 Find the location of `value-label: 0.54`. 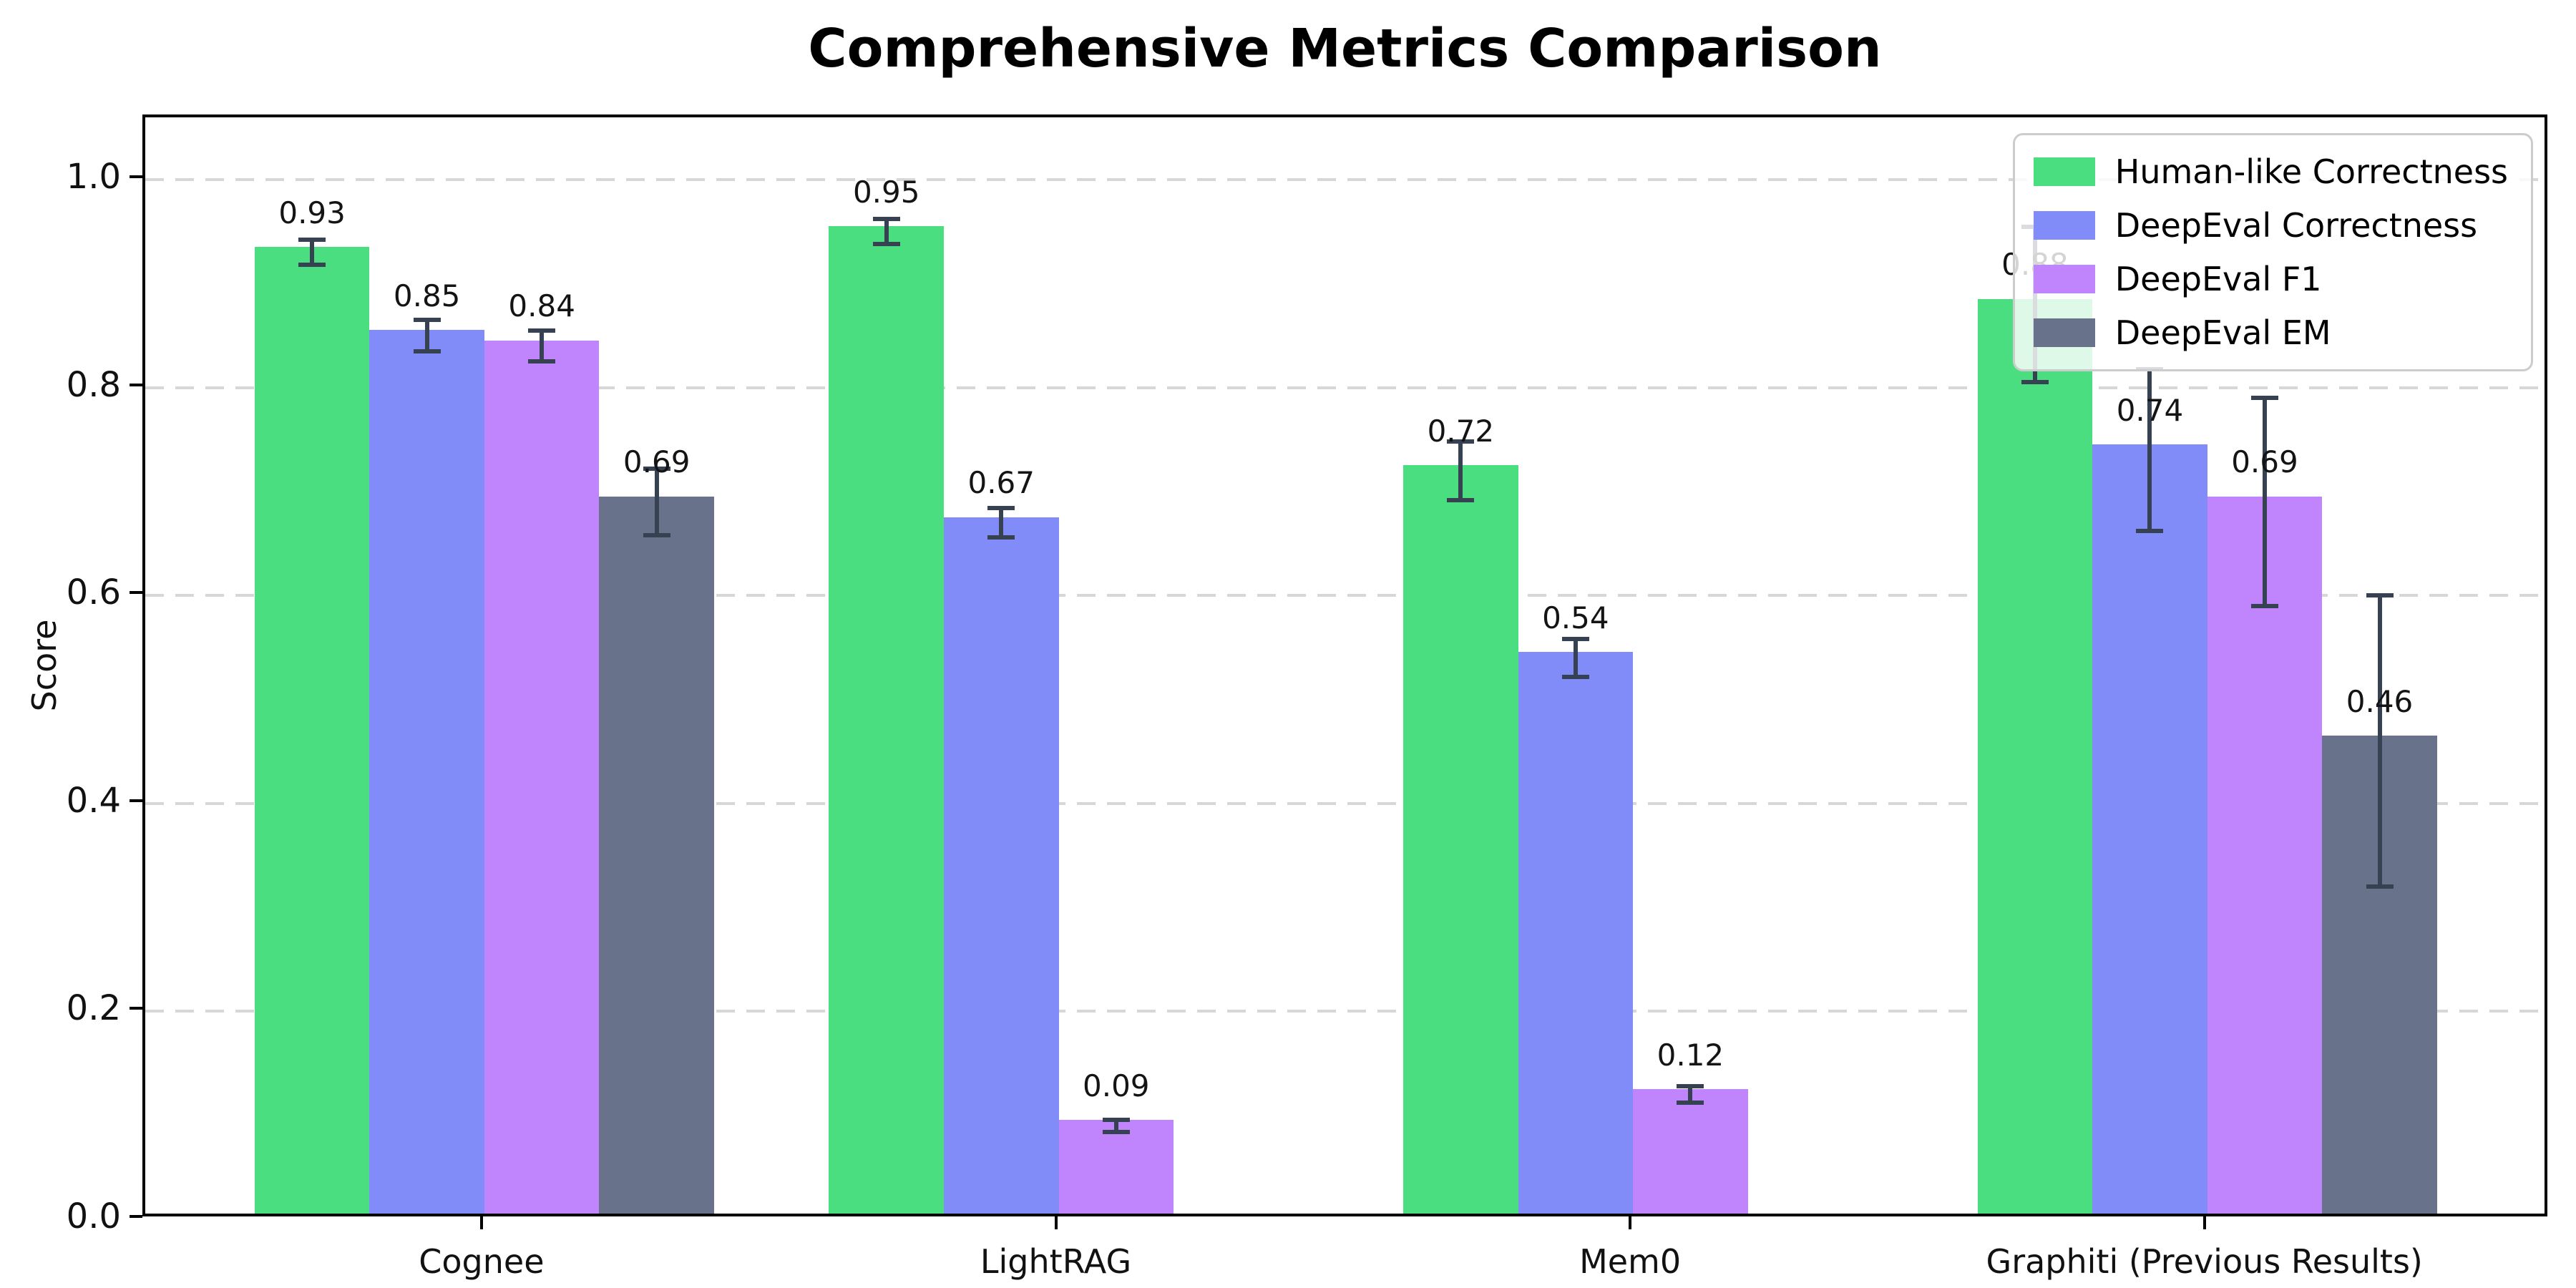

value-label: 0.54 is located at coordinates (1575, 618).